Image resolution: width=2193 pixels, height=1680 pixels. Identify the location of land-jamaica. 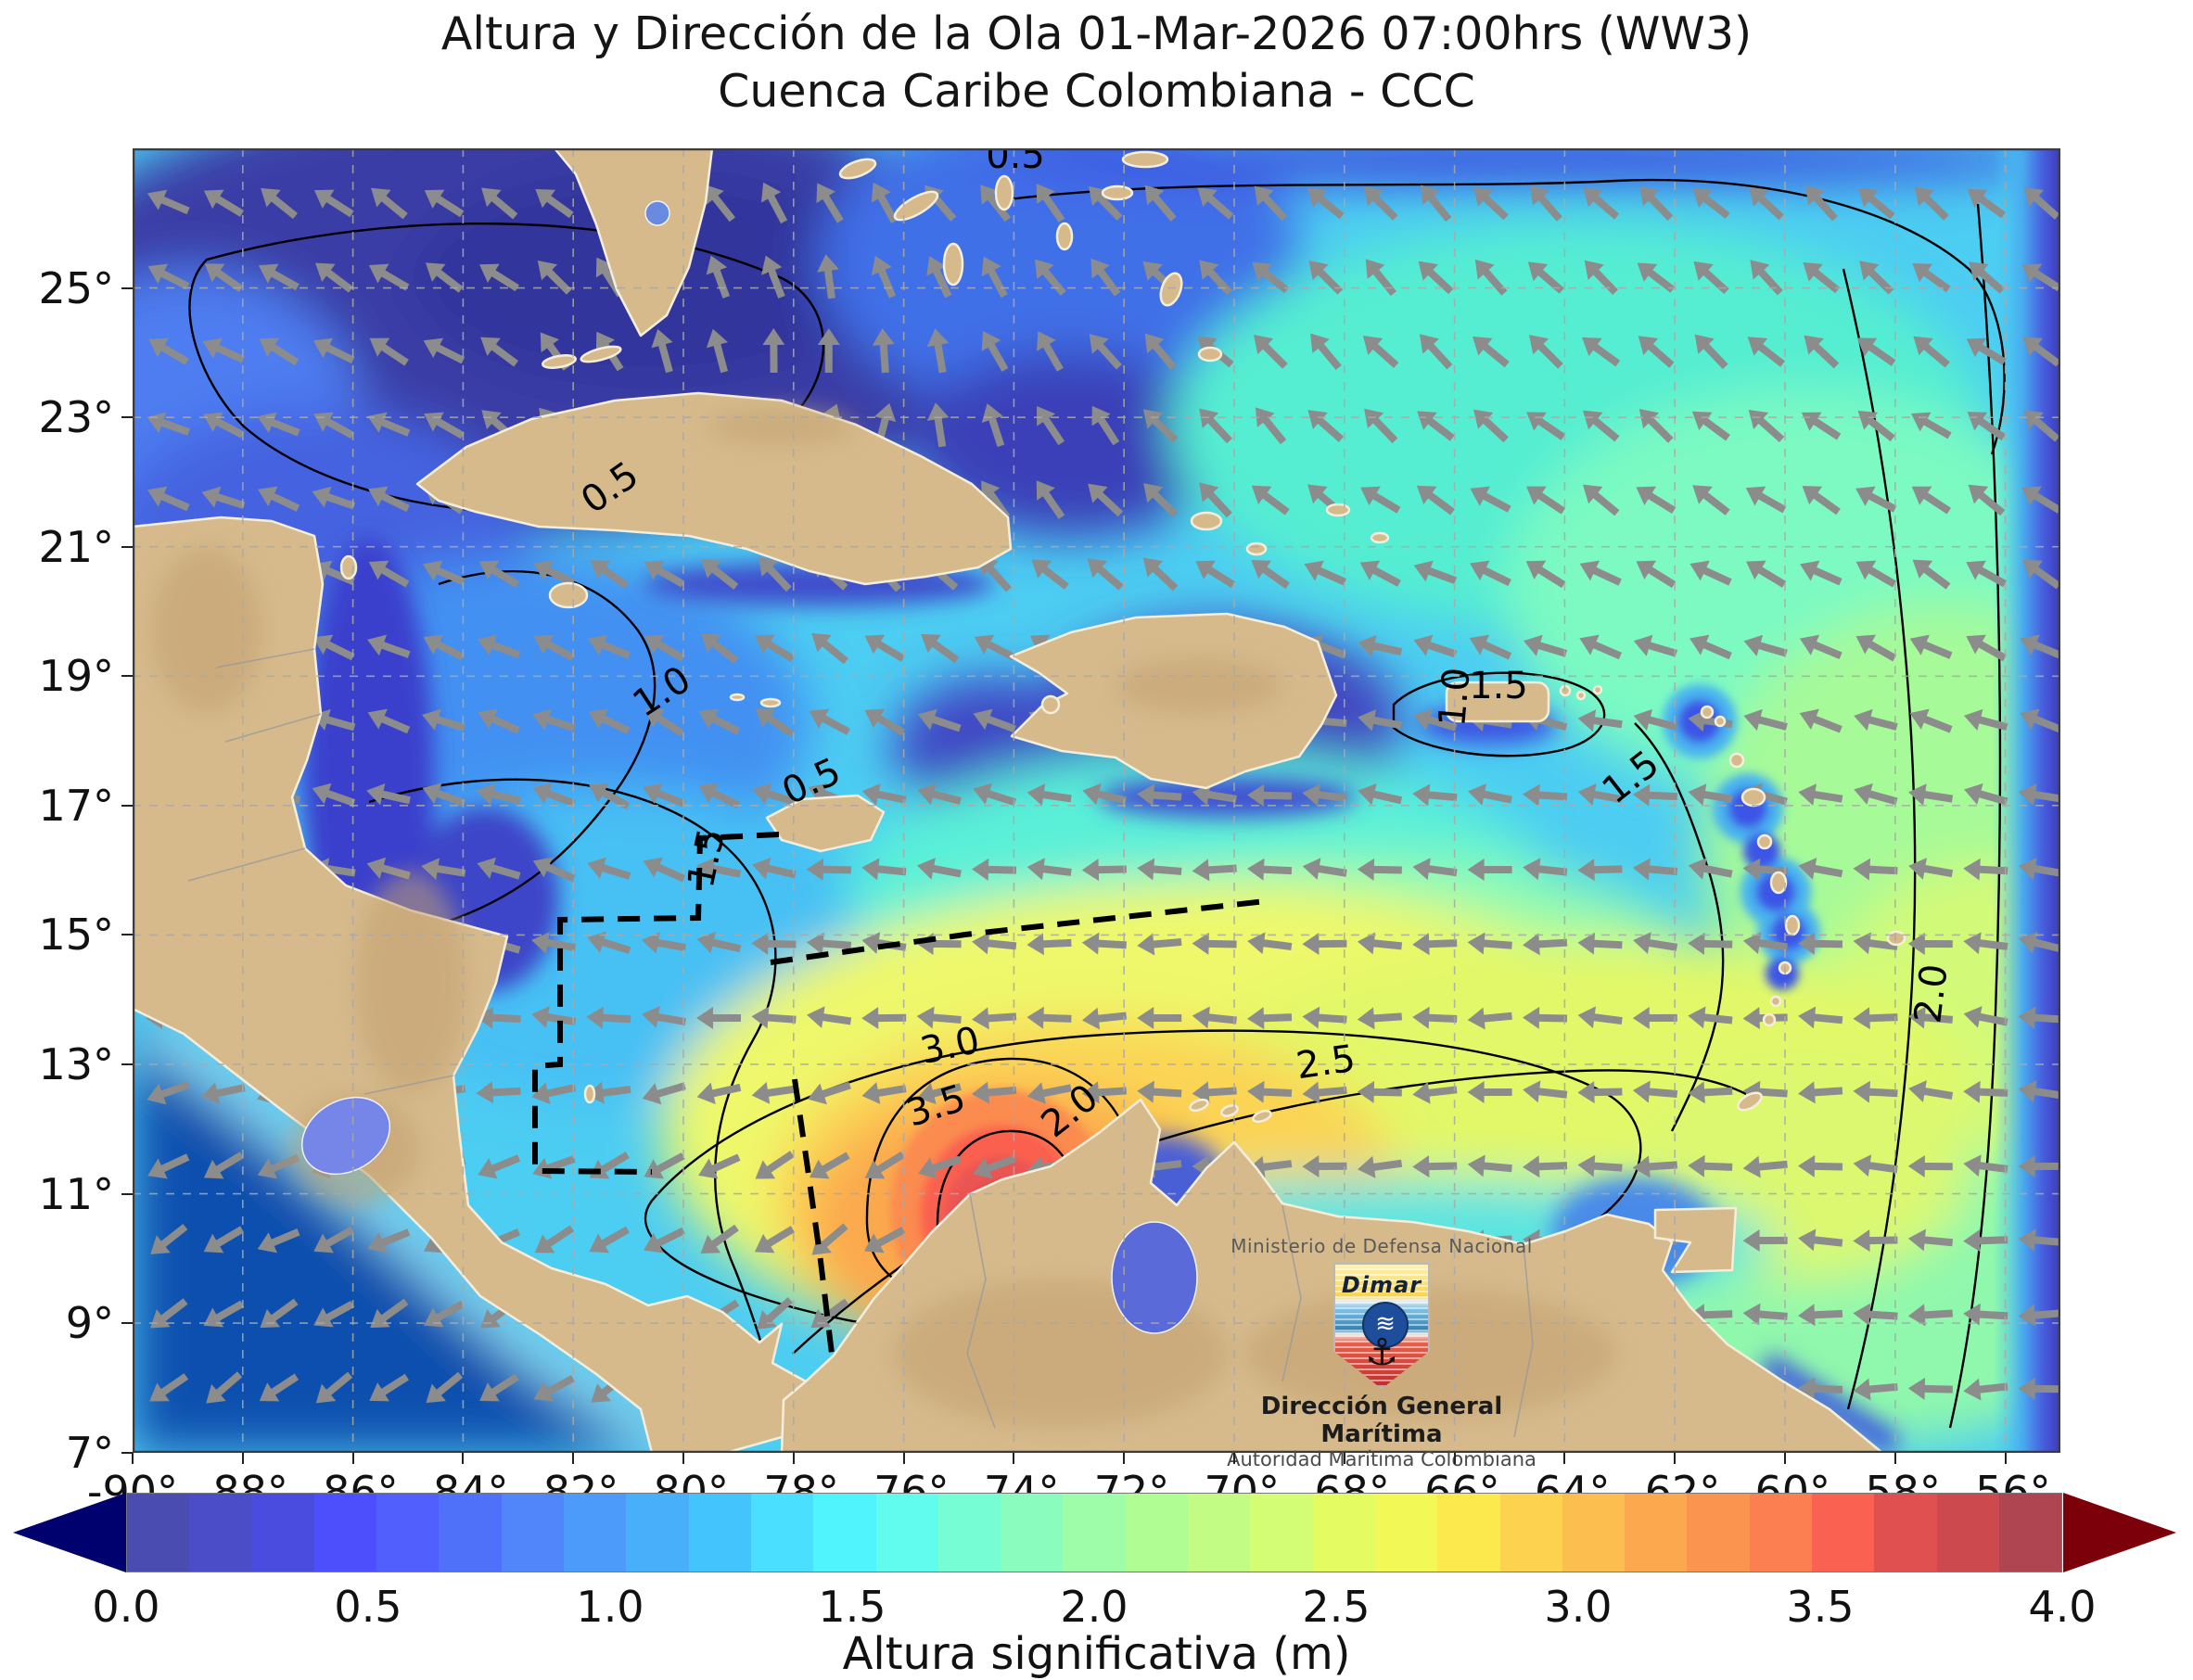
(825, 823).